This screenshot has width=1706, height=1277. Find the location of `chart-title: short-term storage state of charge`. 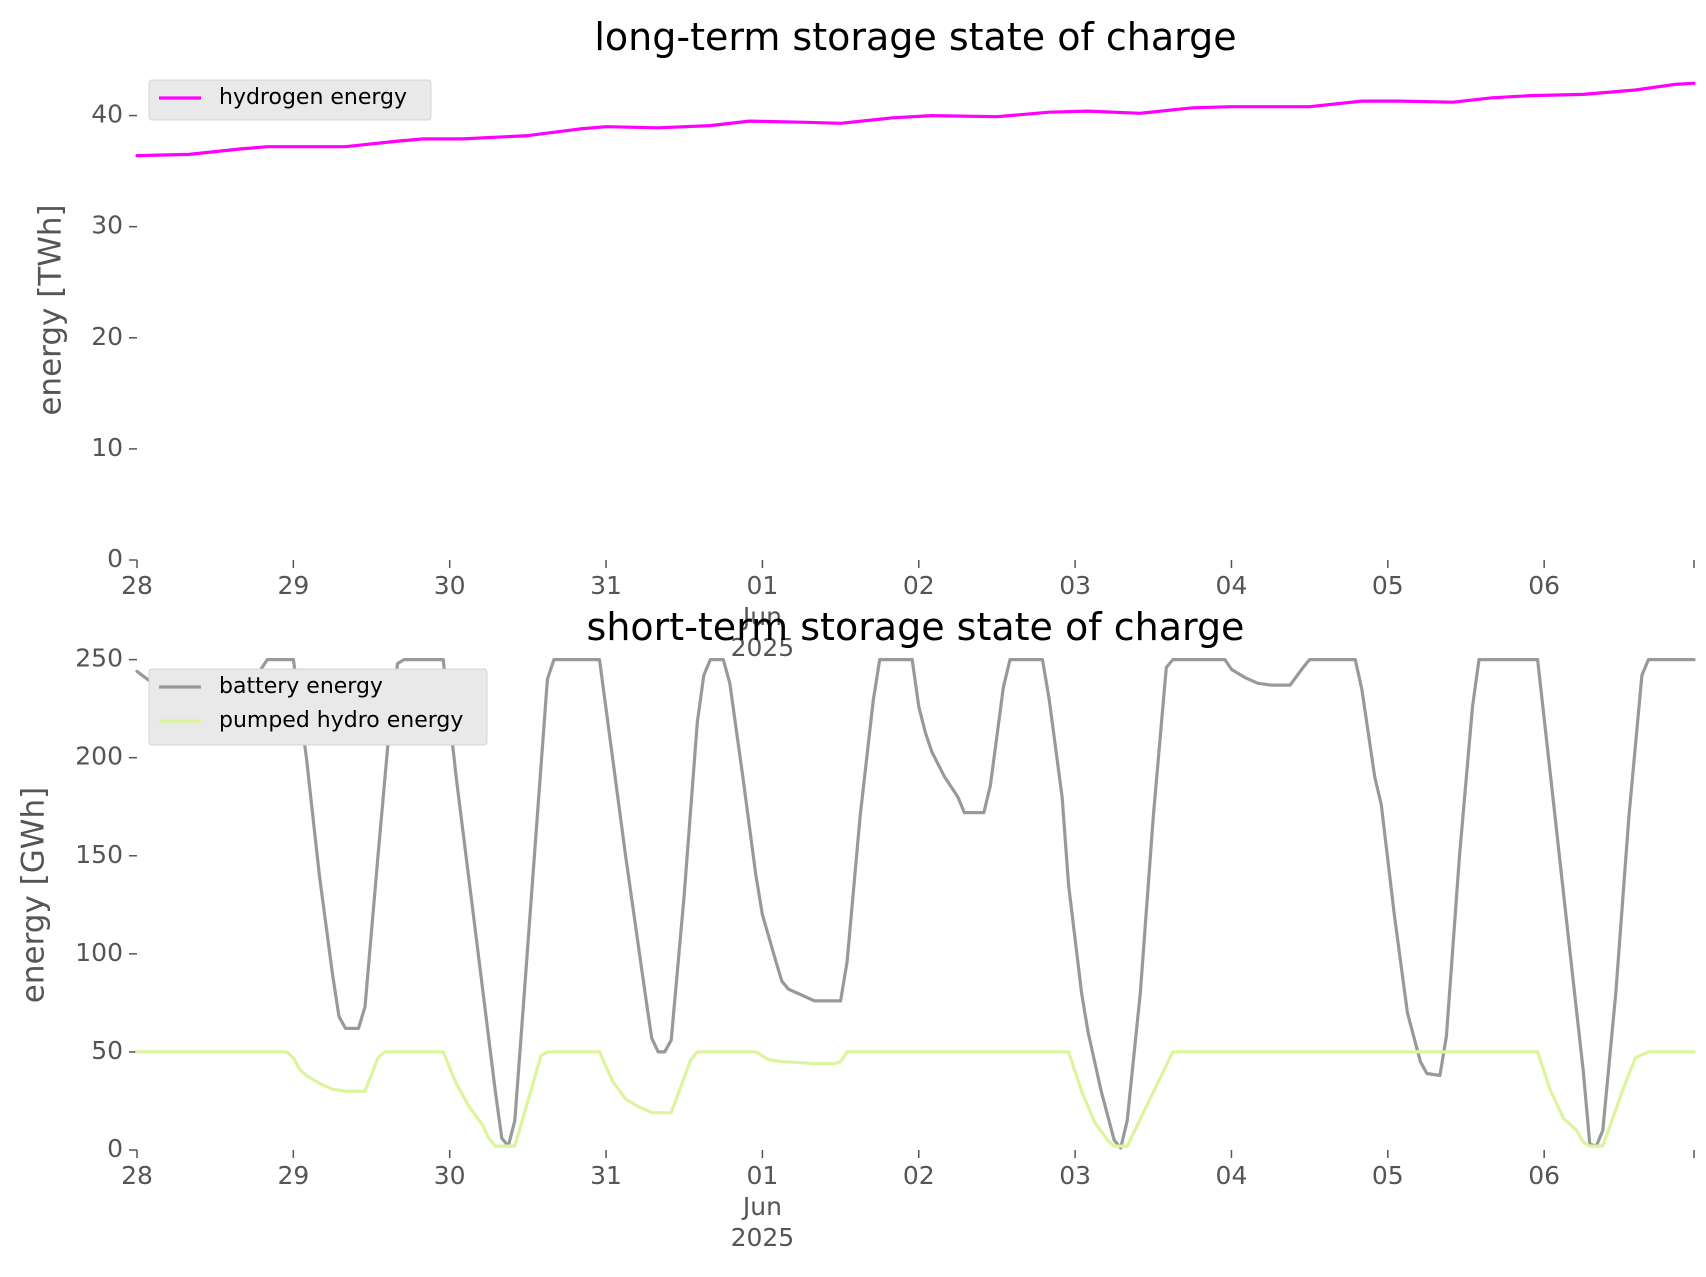

chart-title: short-term storage state of charge is located at coordinates (916, 627).